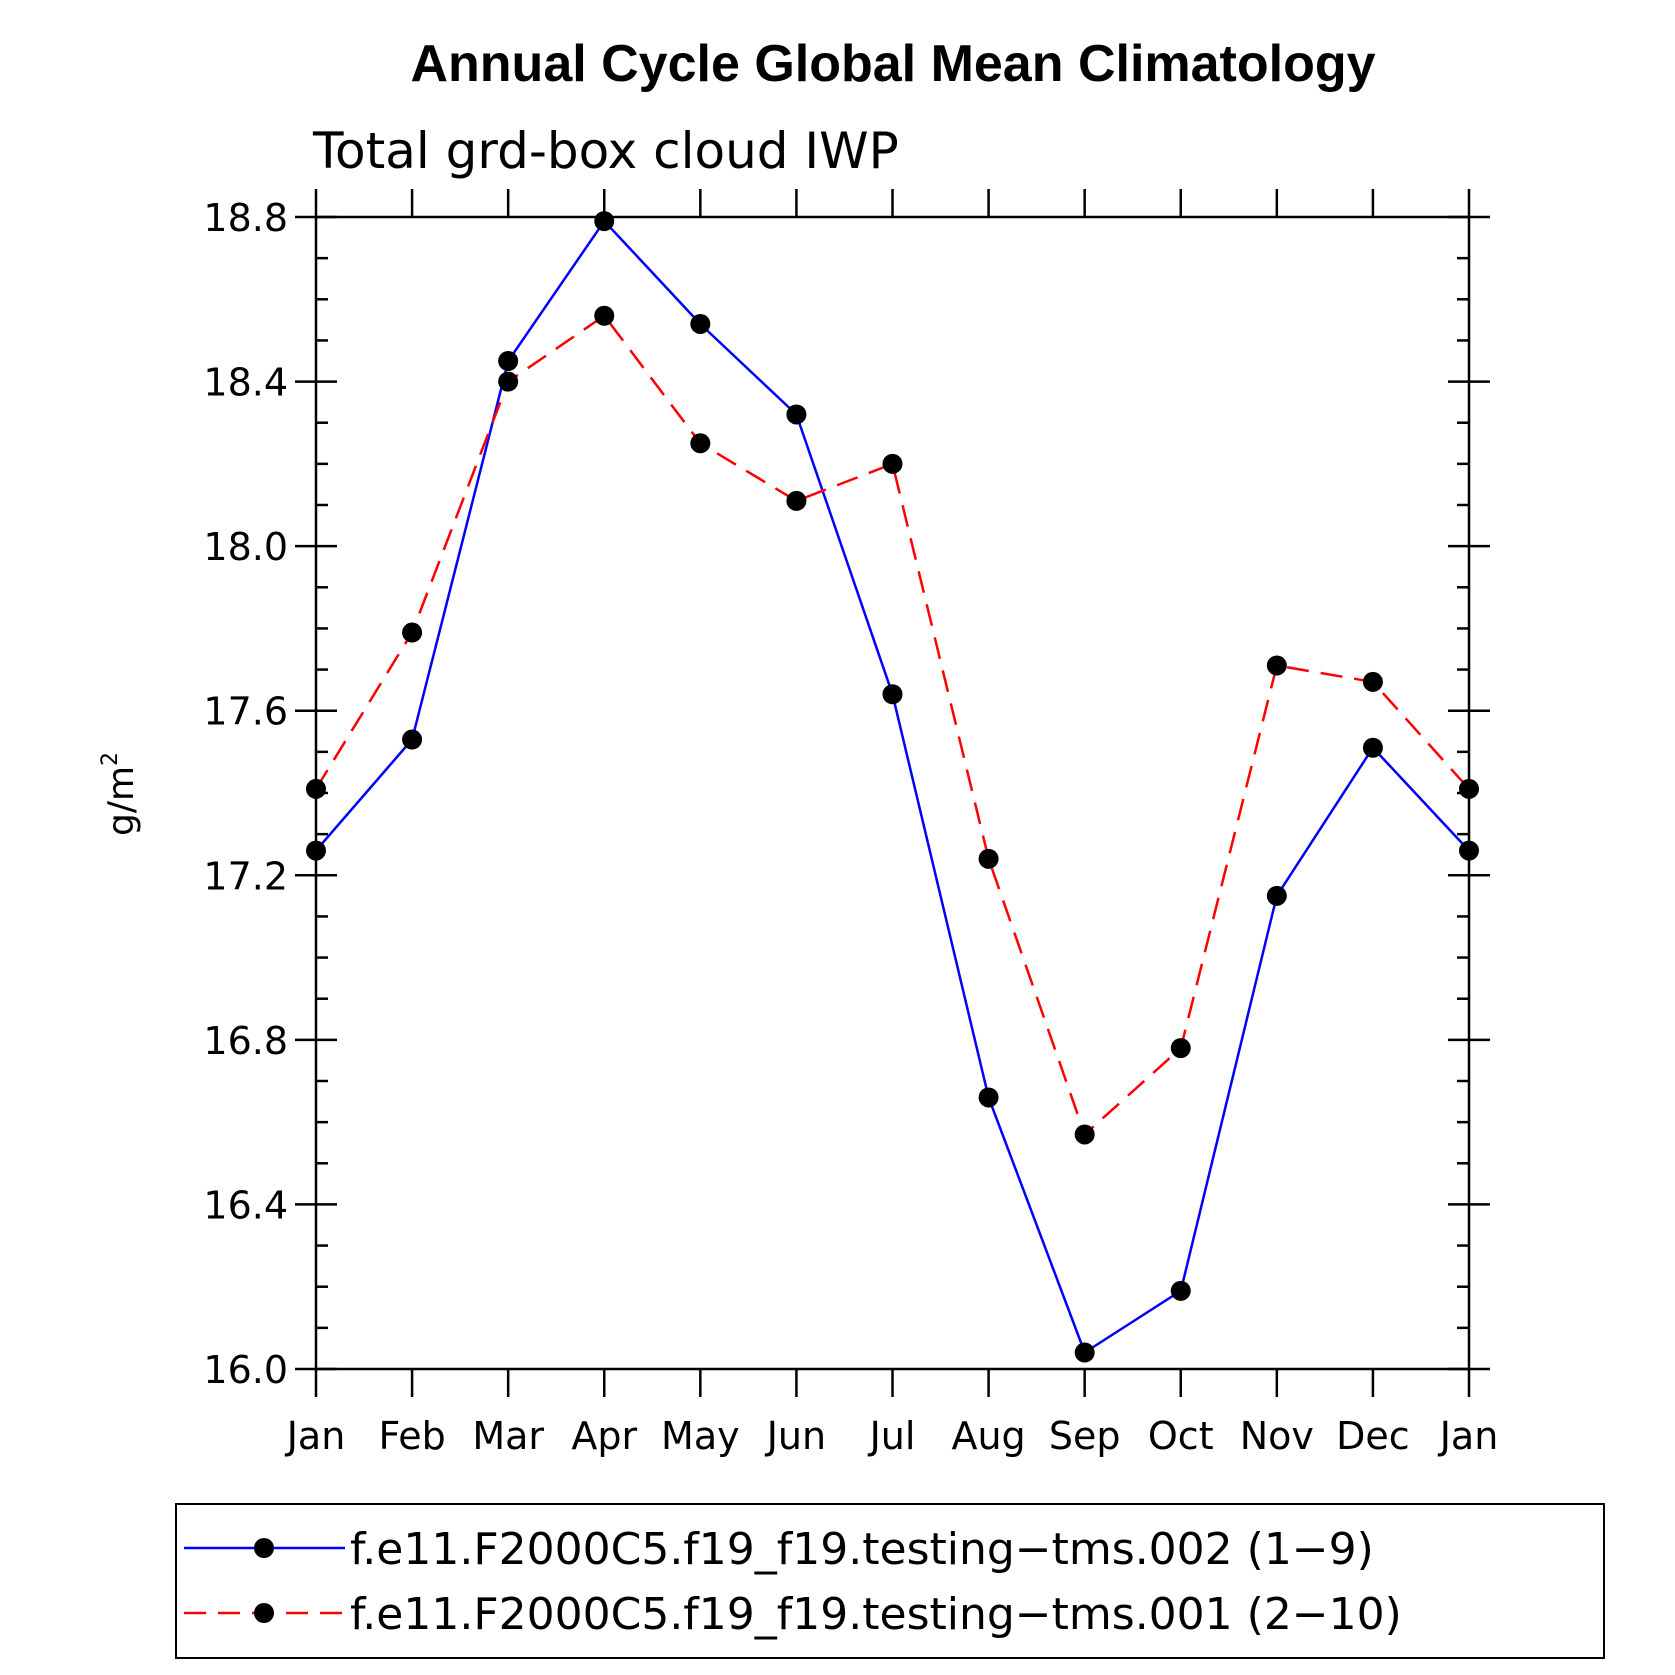 The height and width of the screenshot is (1675, 1675). Describe the element at coordinates (245, 383) in the screenshot. I see `y-tick-label: 18.4` at that location.